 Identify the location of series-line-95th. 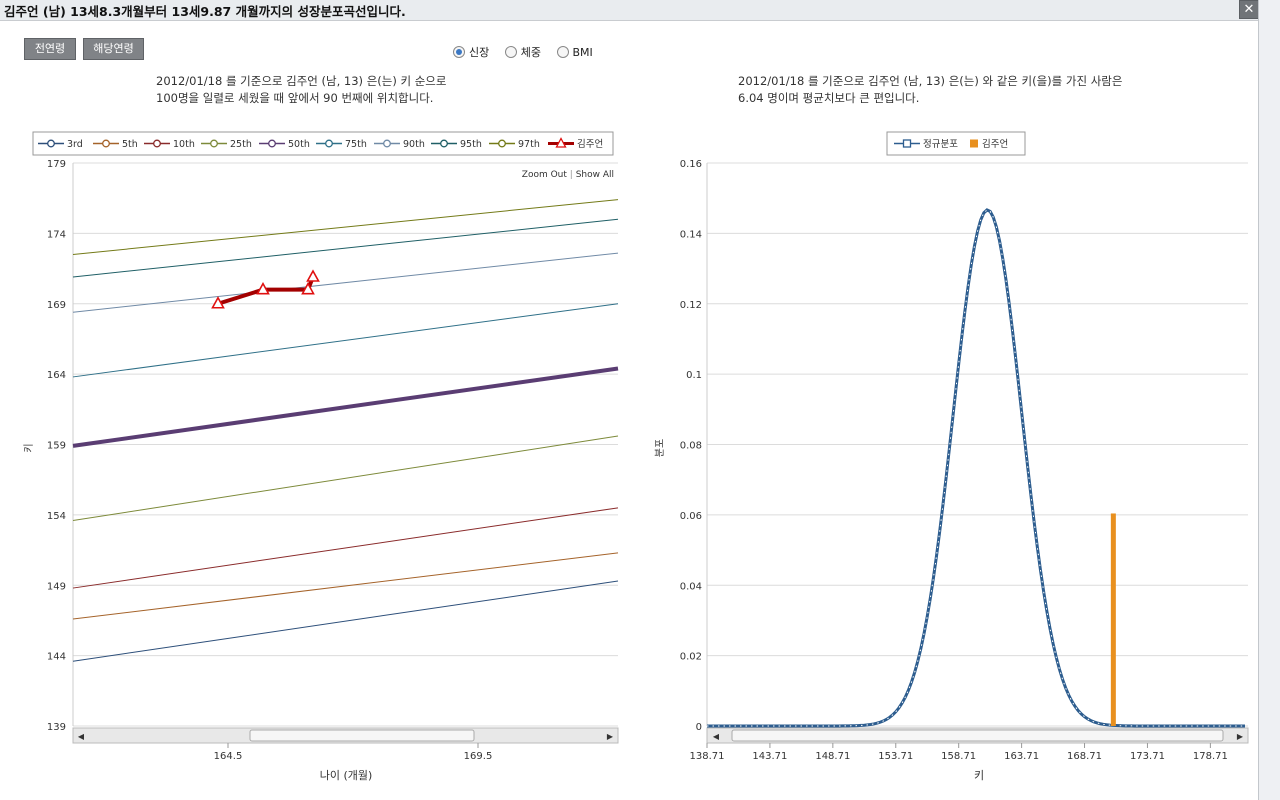
(345, 248).